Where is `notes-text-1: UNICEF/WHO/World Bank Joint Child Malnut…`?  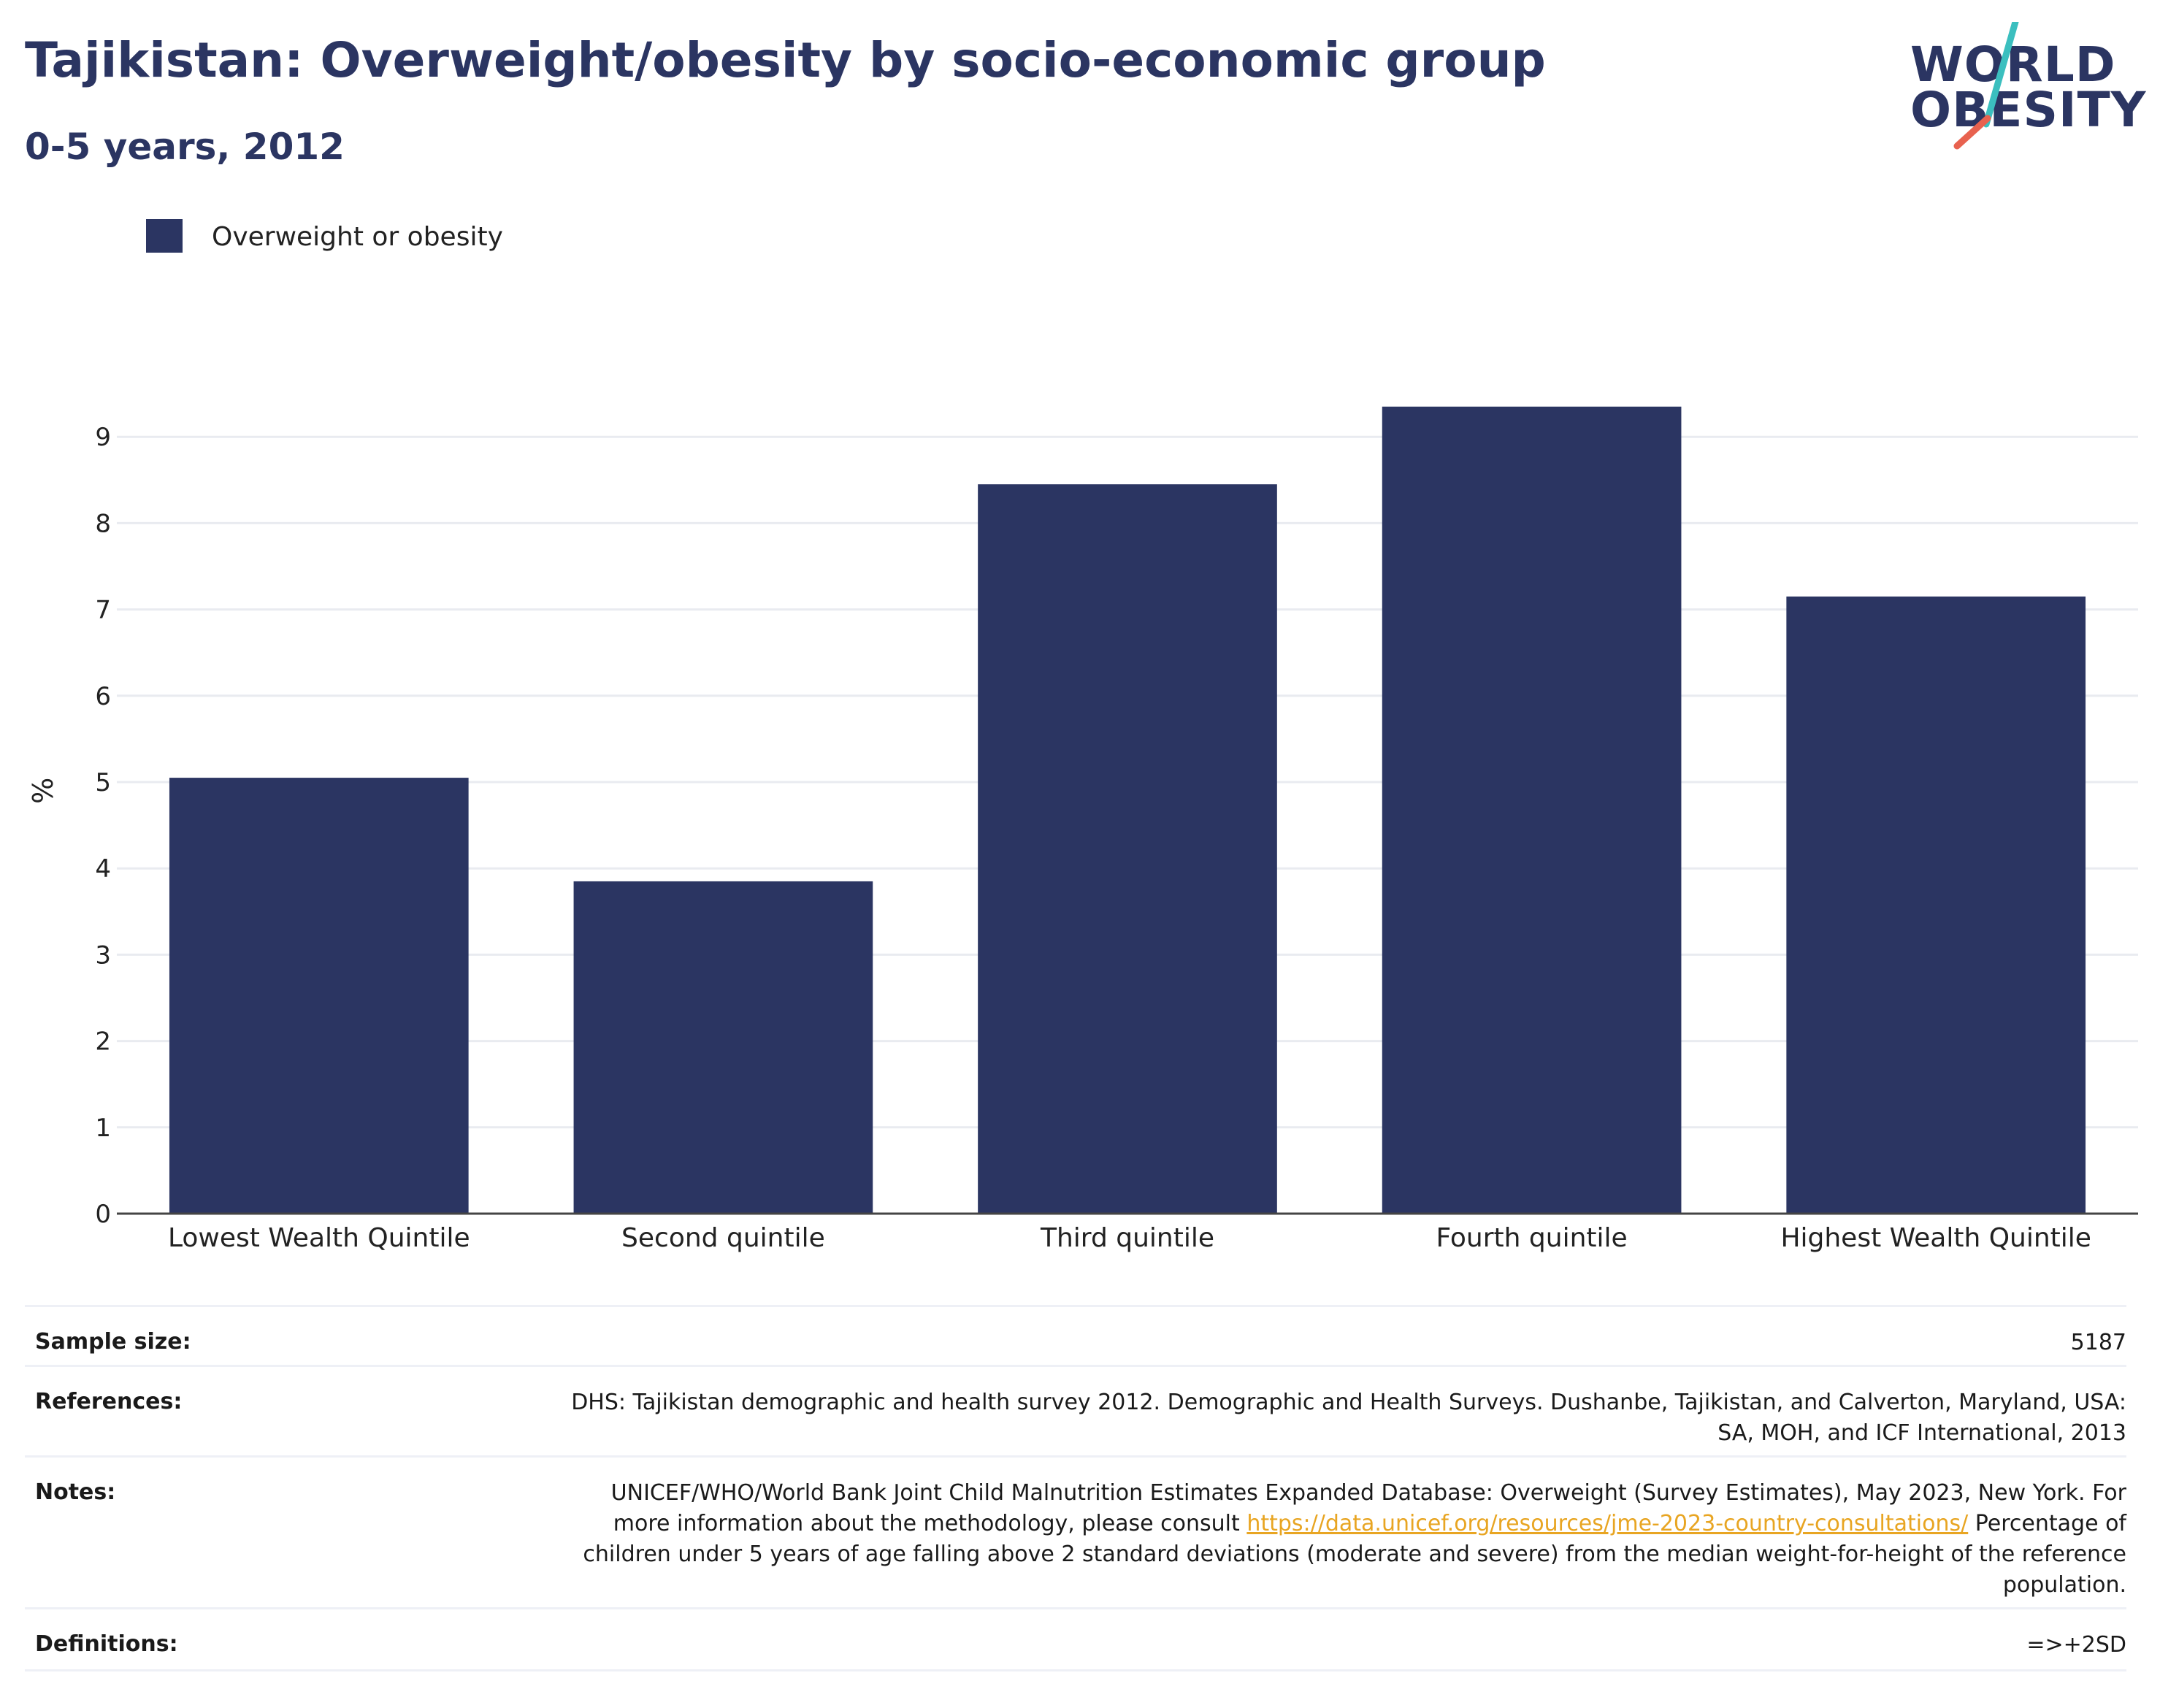 notes-text-1: UNICEF/WHO/World Bank Joint Child Malnut… is located at coordinates (1368, 1508).